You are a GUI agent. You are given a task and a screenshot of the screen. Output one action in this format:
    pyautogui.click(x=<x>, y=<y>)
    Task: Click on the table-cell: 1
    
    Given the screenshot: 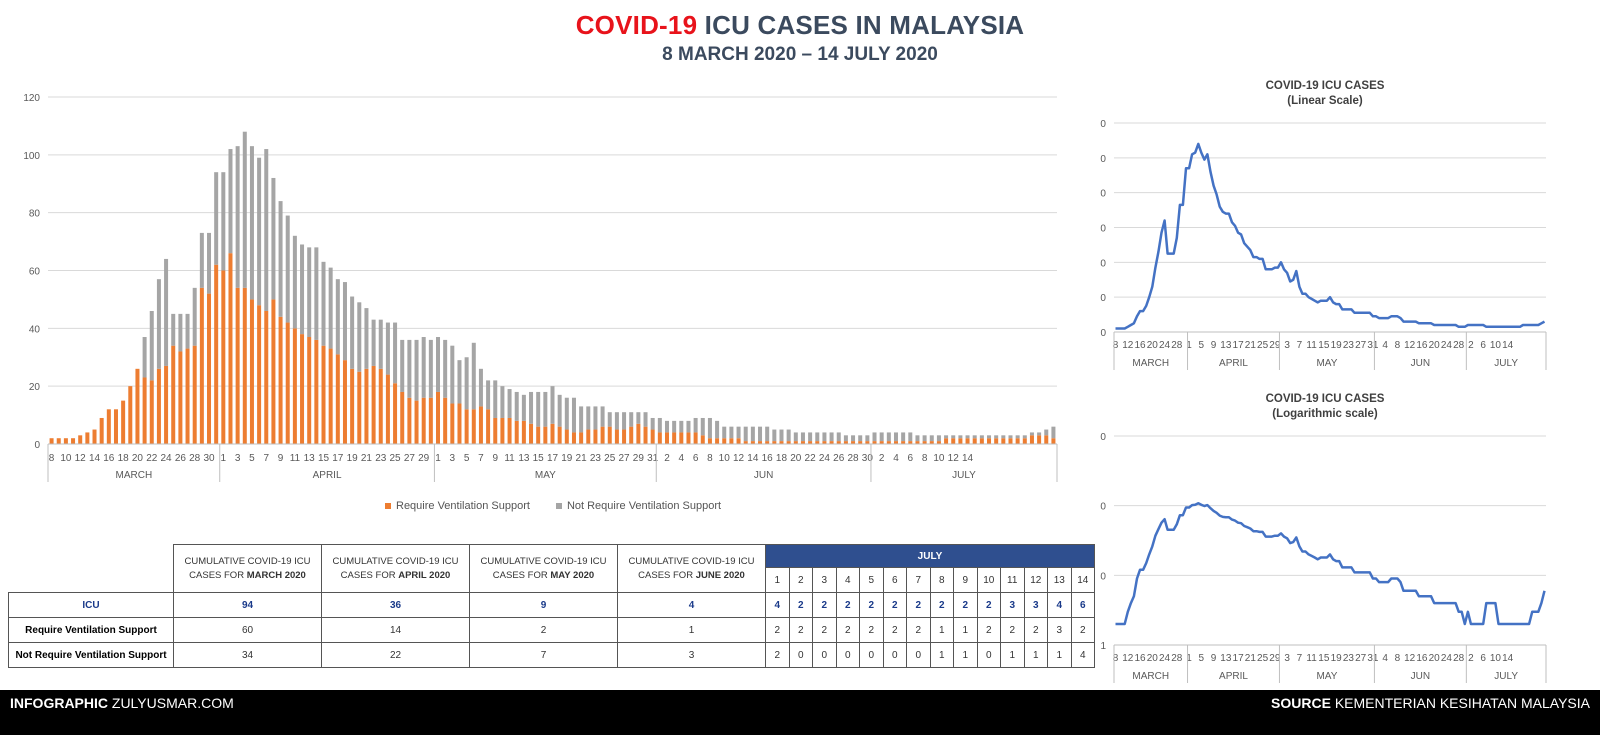 What is the action you would take?
    pyautogui.click(x=1012, y=655)
    